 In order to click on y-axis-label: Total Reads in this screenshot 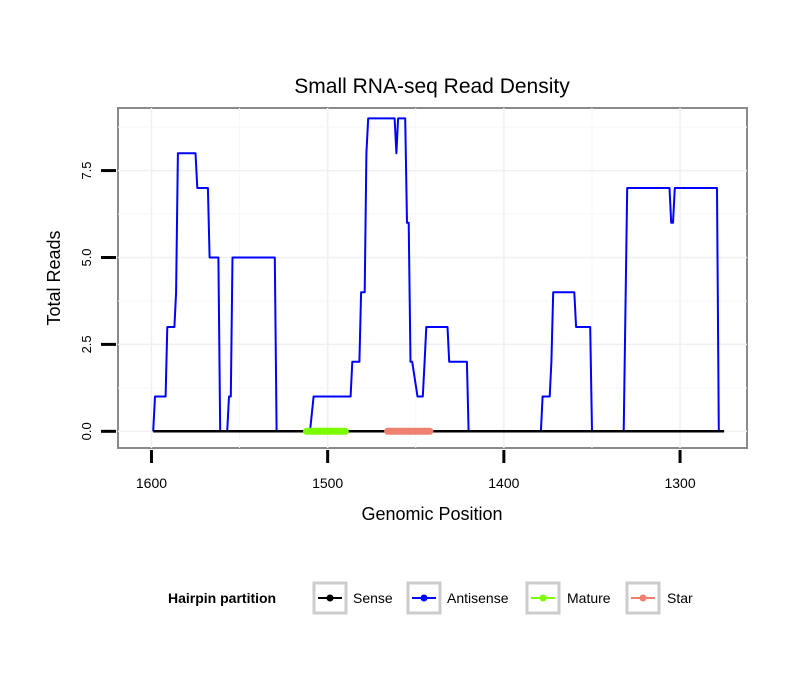, I will do `click(54, 277)`.